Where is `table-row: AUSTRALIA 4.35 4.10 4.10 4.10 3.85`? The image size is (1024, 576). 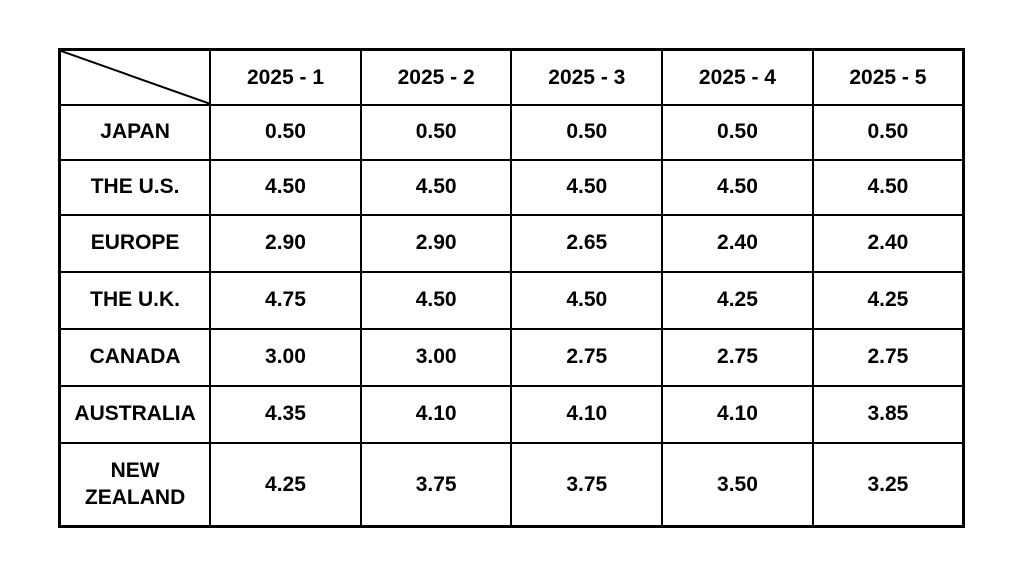
table-row: AUSTRALIA 4.35 4.10 4.10 4.10 3.85 is located at coordinates (511, 414).